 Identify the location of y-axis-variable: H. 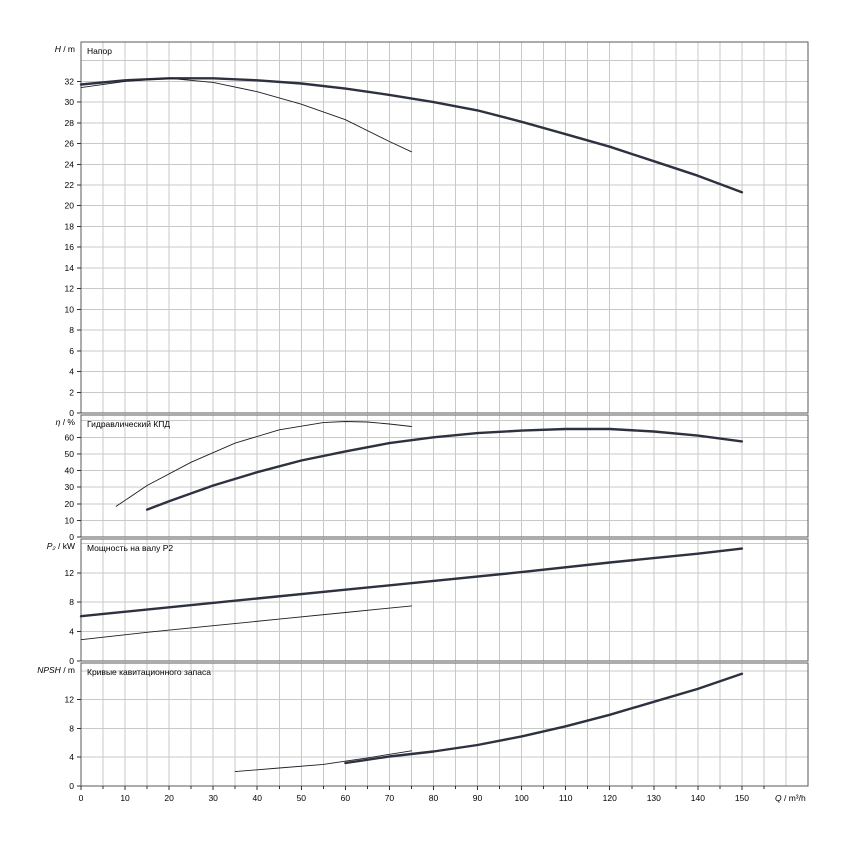
(58, 49).